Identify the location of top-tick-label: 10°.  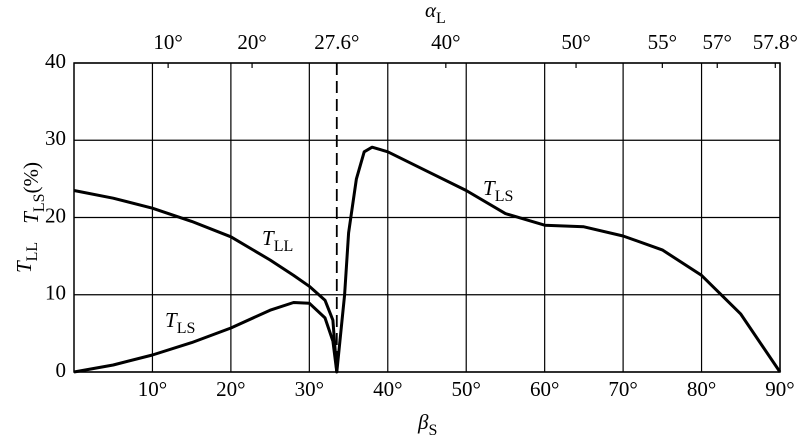
(167, 42).